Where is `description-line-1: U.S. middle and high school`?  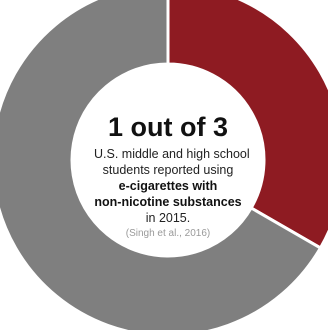
description-line-1: U.S. middle and high school is located at coordinates (172, 154).